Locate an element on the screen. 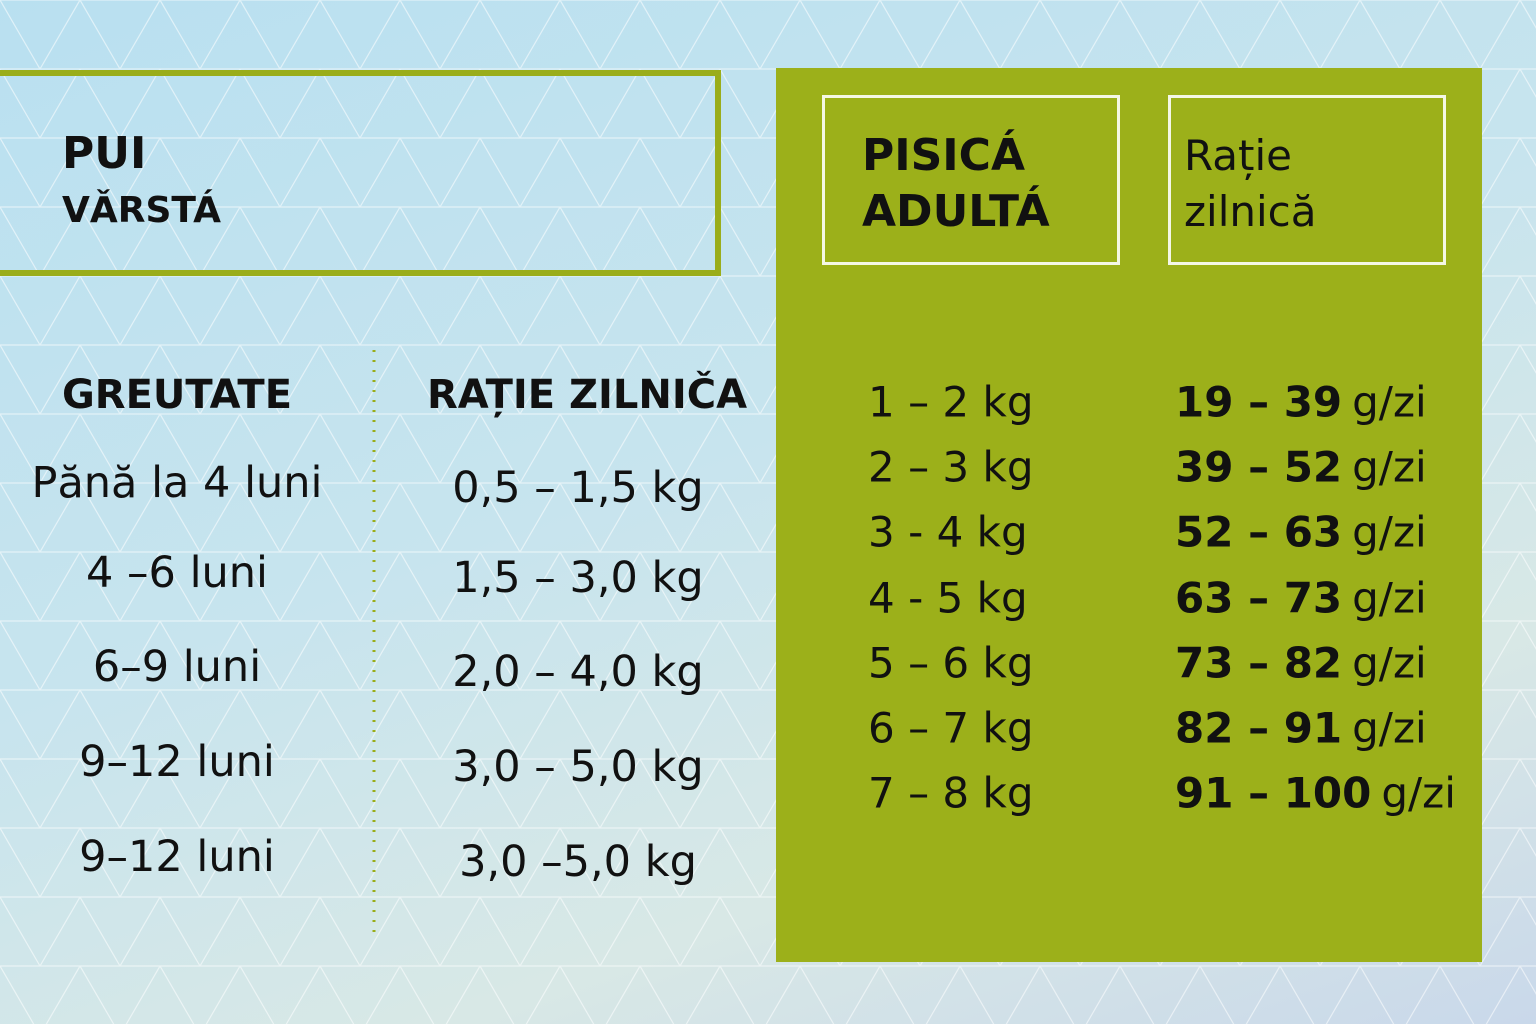 The width and height of the screenshot is (1536, 1024). panel-subtitle: Rație zilnică is located at coordinates (1250, 184).